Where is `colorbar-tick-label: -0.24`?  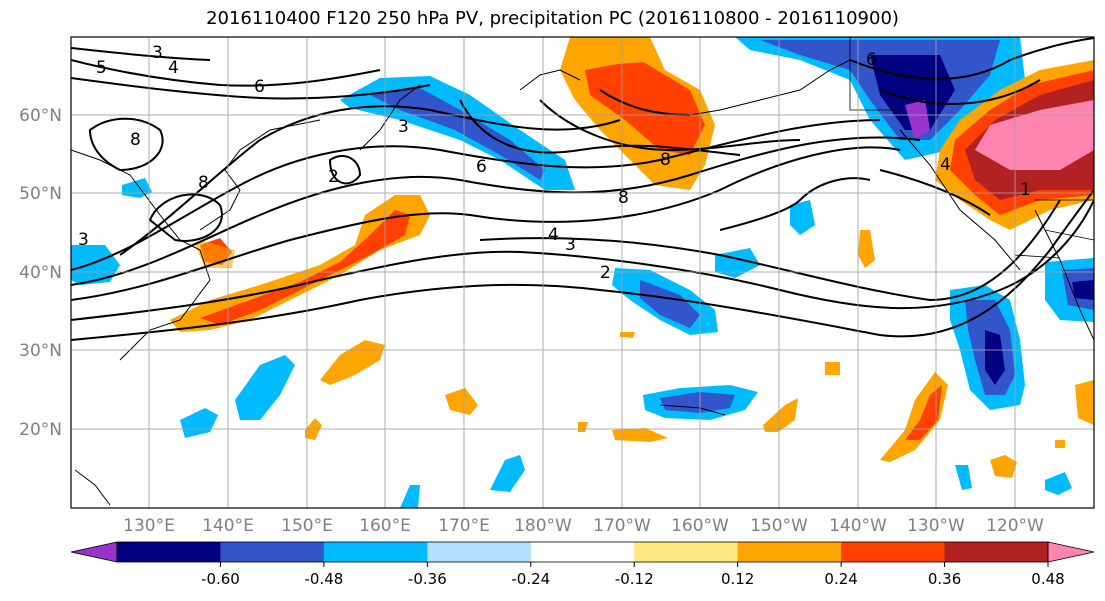 colorbar-tick-label: -0.24 is located at coordinates (530, 579).